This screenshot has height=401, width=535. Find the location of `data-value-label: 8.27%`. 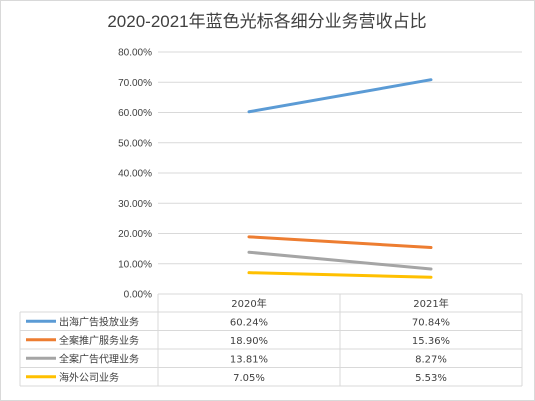

data-value-label: 8.27% is located at coordinates (431, 359).